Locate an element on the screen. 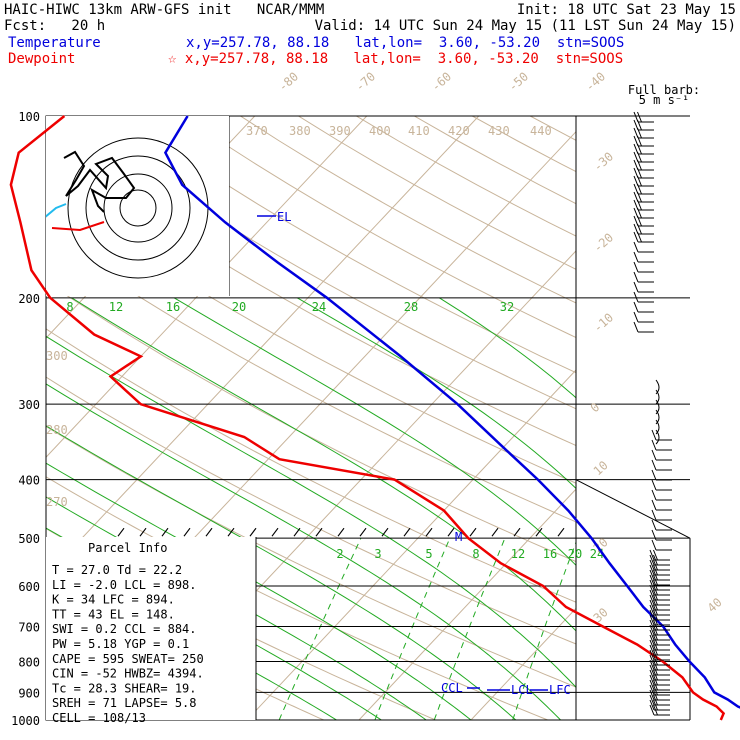 The width and height of the screenshot is (740, 740). dry-adiabat-label: 430 is located at coordinates (499, 131).